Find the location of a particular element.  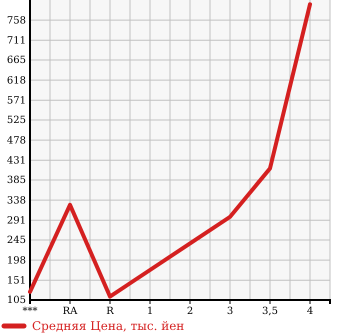

x-tick-label: 2 is located at coordinates (190, 312).